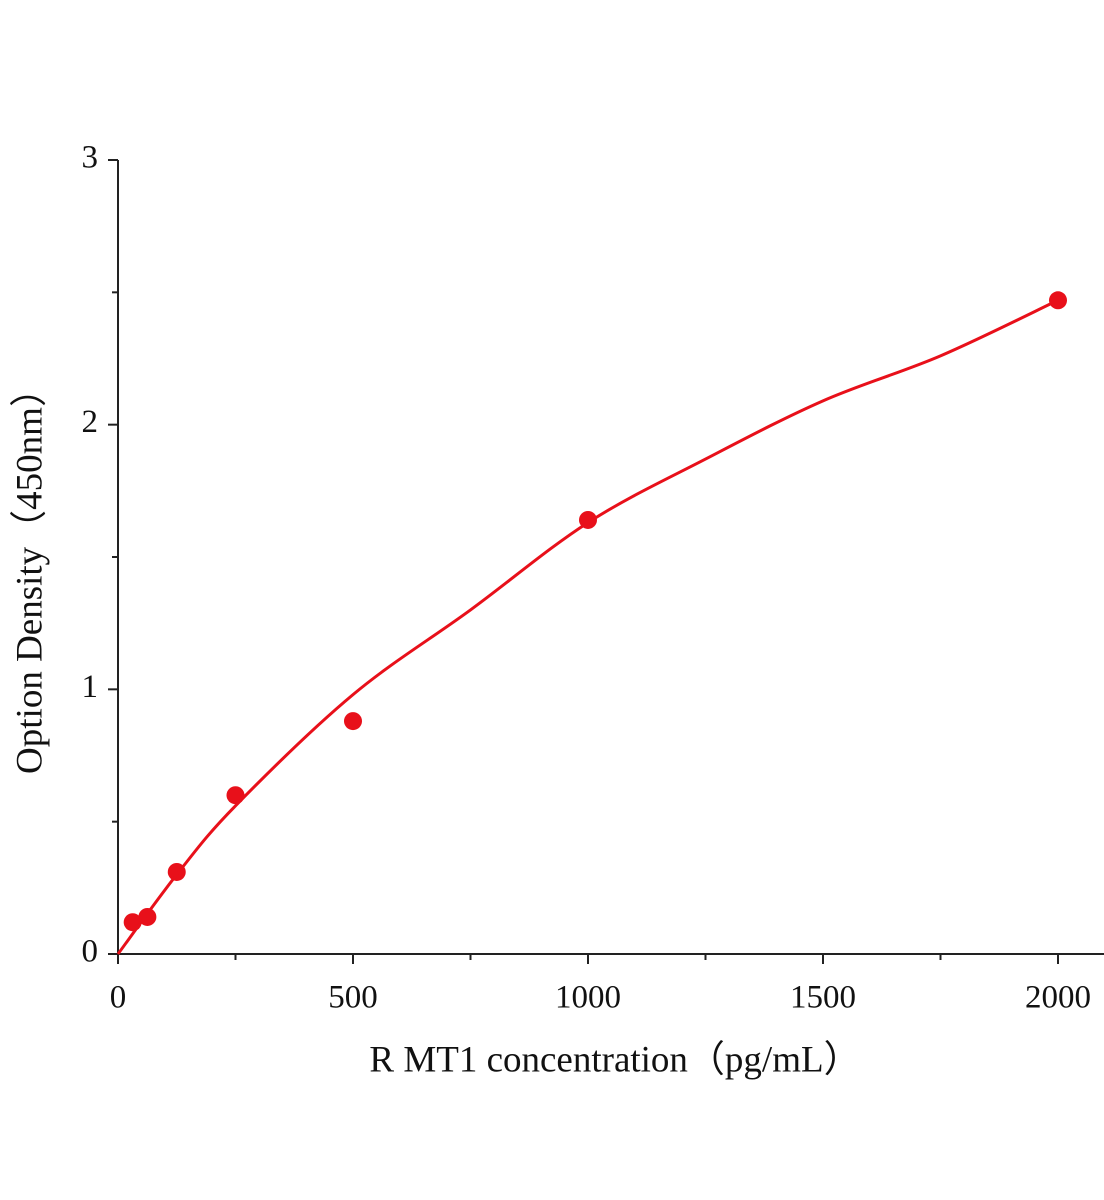  I want to click on x-tick-label: 1500, so click(823, 998).